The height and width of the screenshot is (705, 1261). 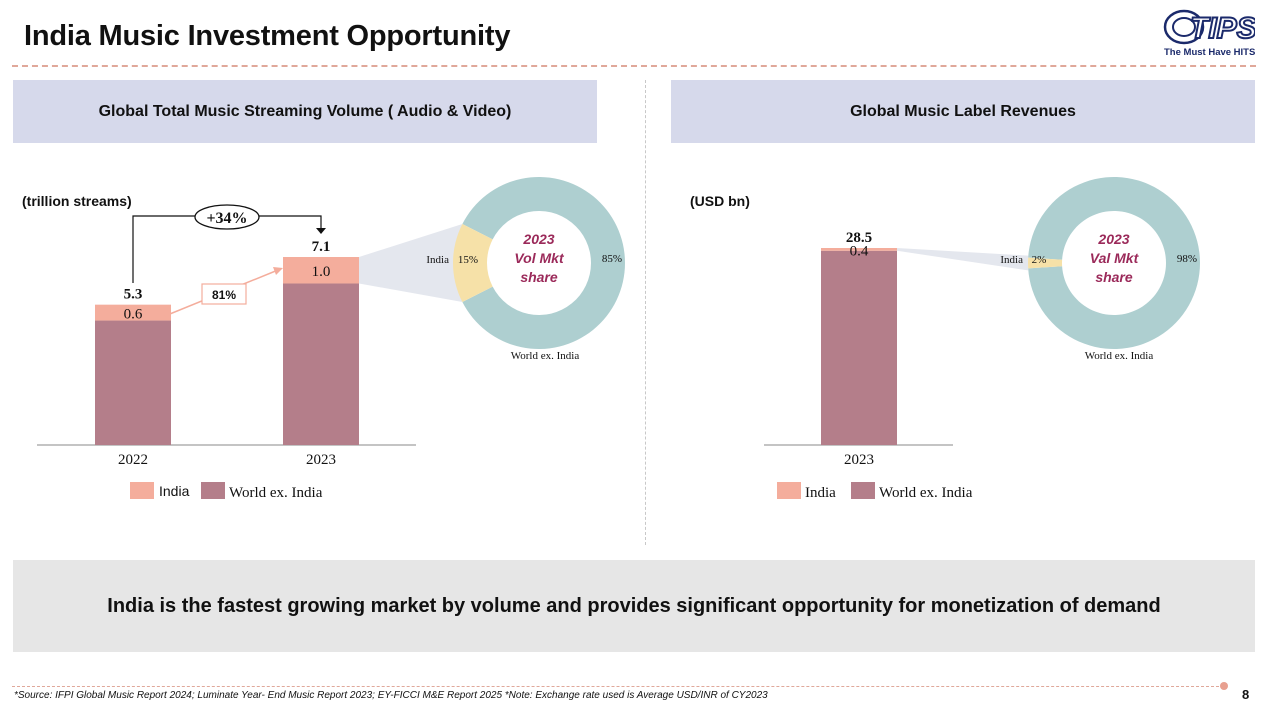 I want to click on streaming-unit-label: (trillion streams), so click(x=77, y=201).